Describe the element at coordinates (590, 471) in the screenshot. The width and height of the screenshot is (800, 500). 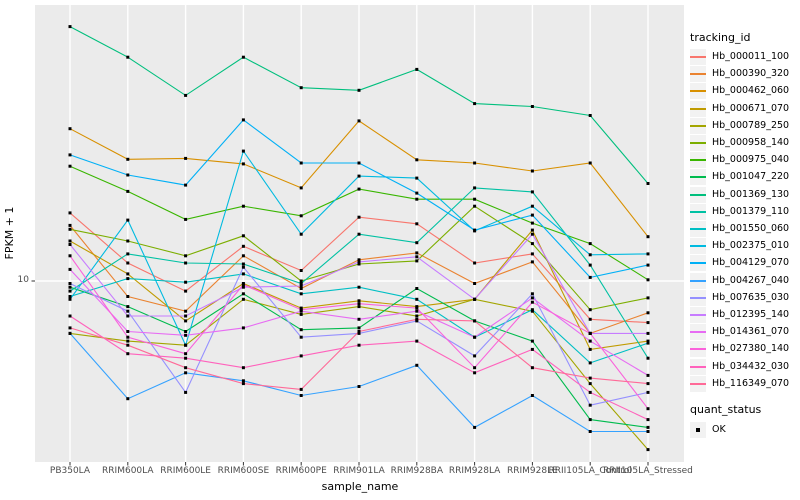
I see `x-tick-label: RRII105LA_Control` at that location.